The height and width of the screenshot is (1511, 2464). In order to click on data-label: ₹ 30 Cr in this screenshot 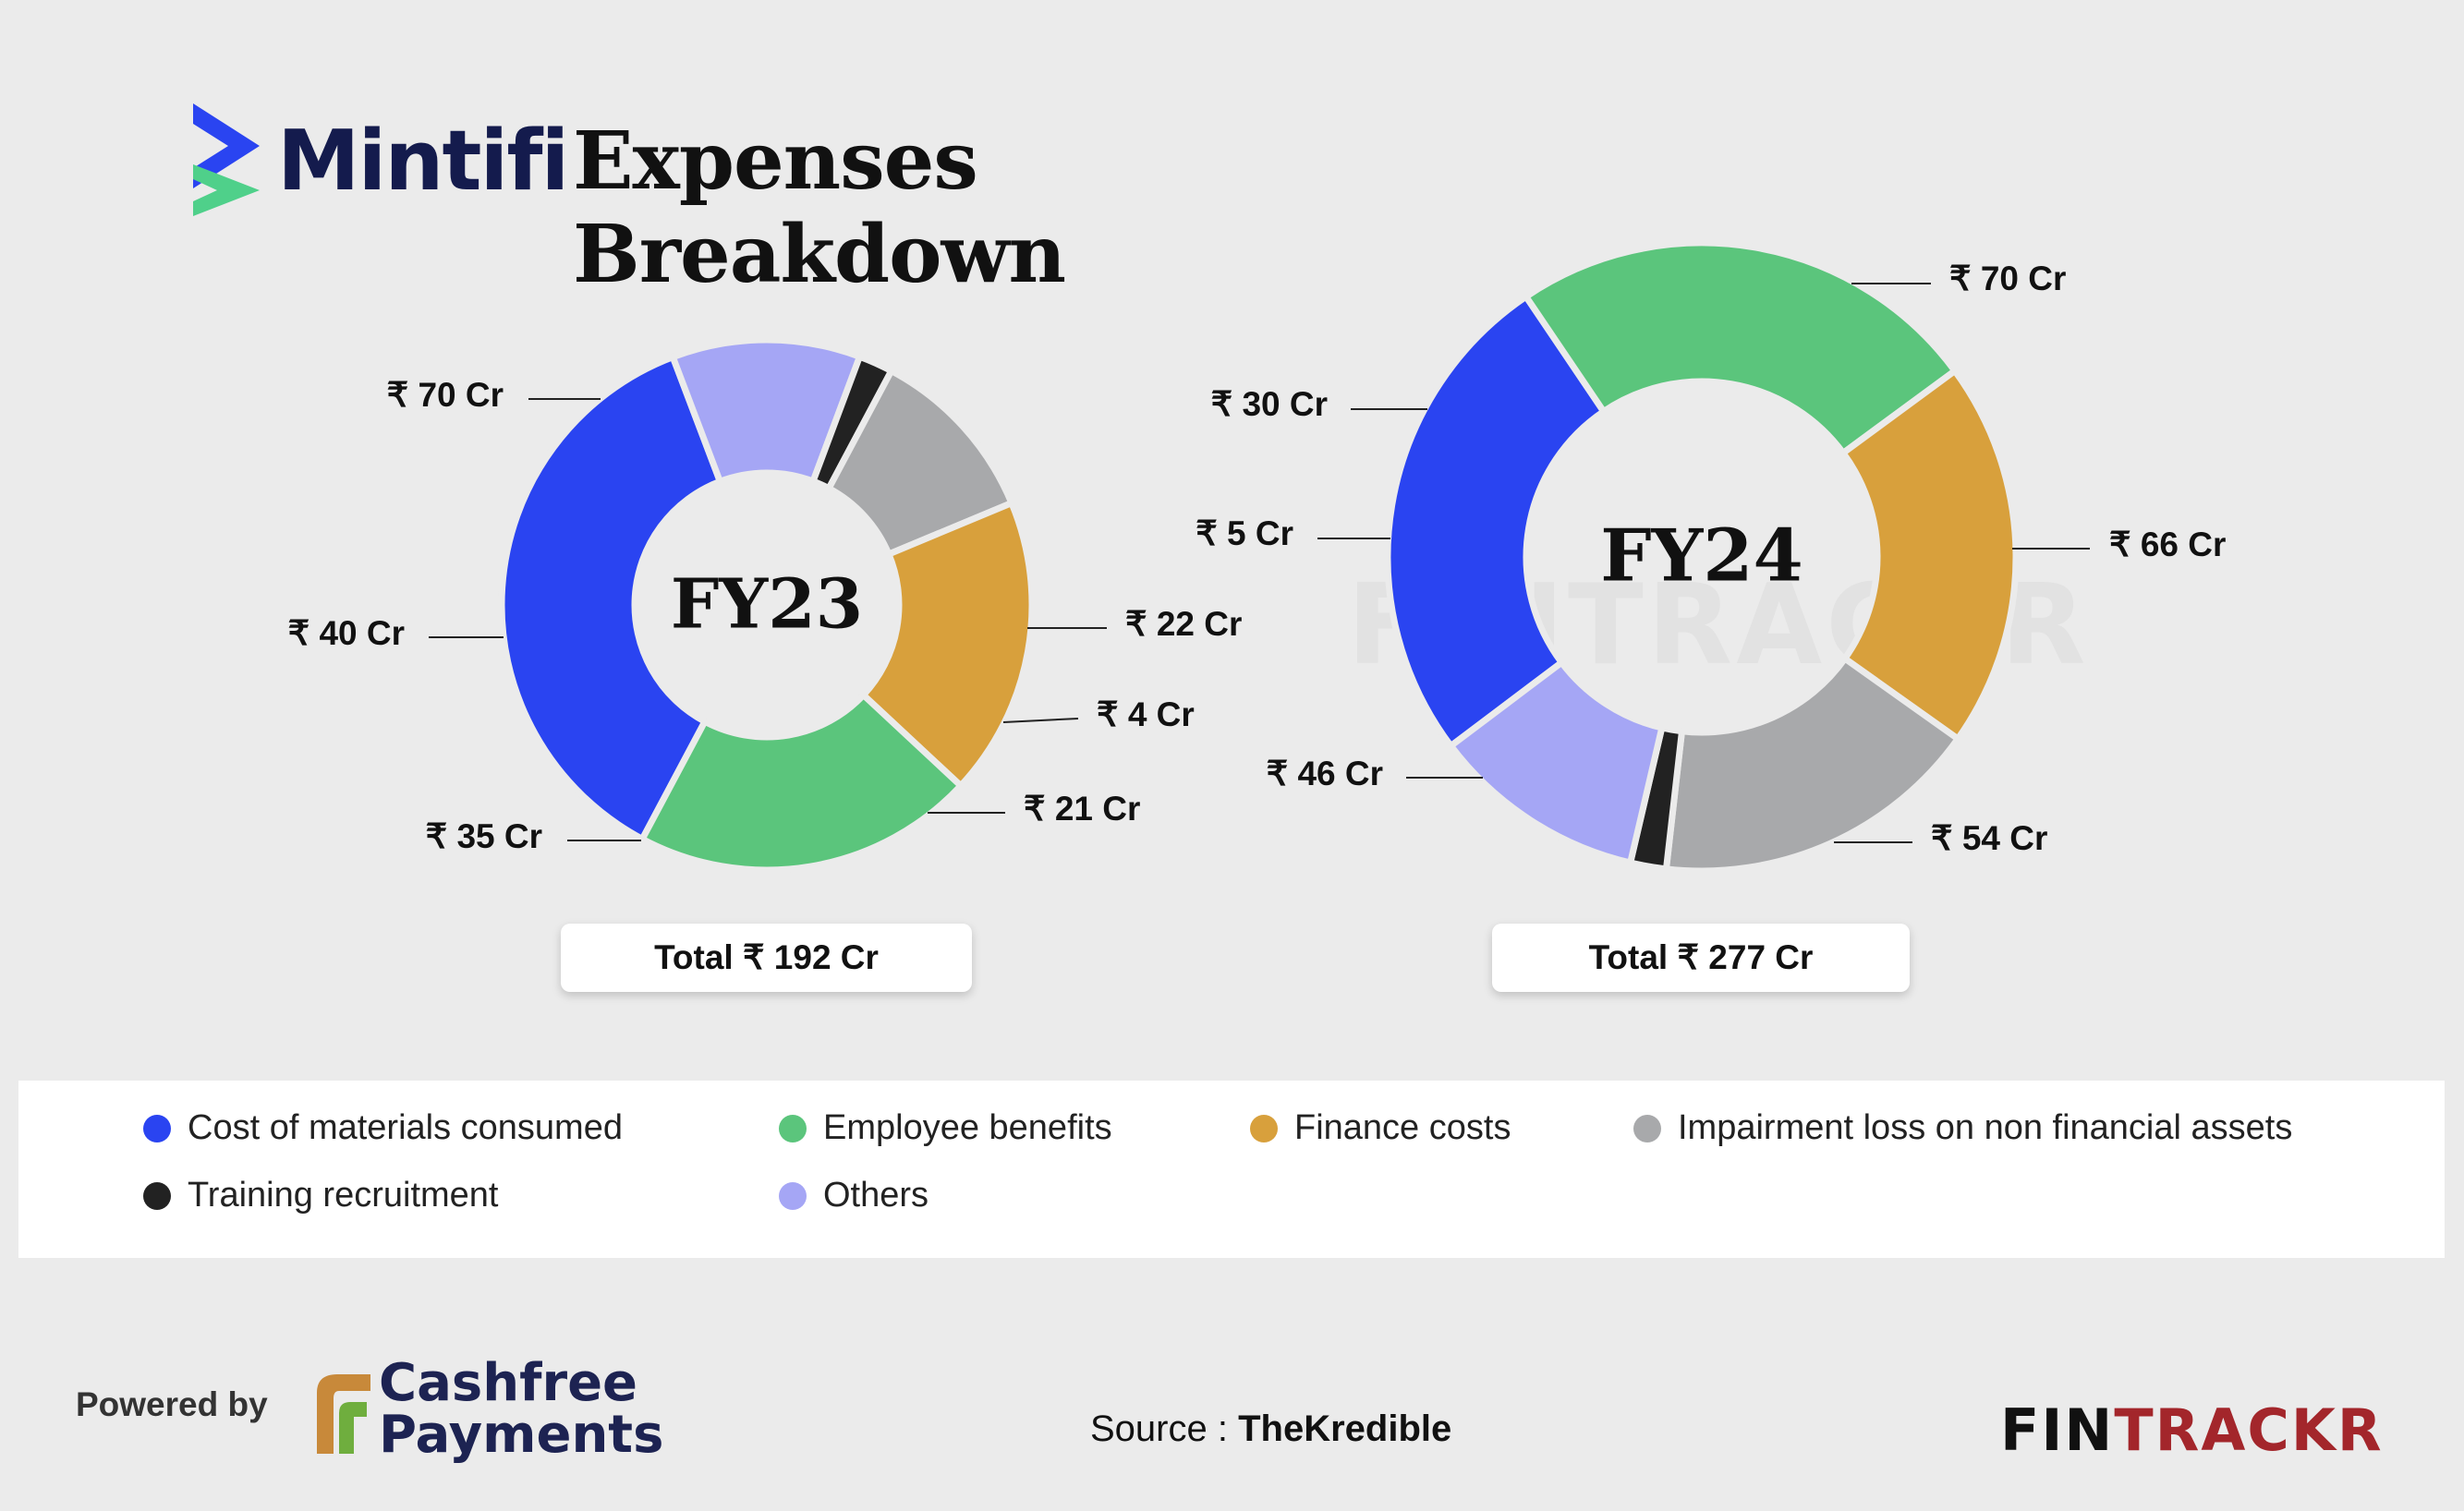, I will do `click(1269, 404)`.